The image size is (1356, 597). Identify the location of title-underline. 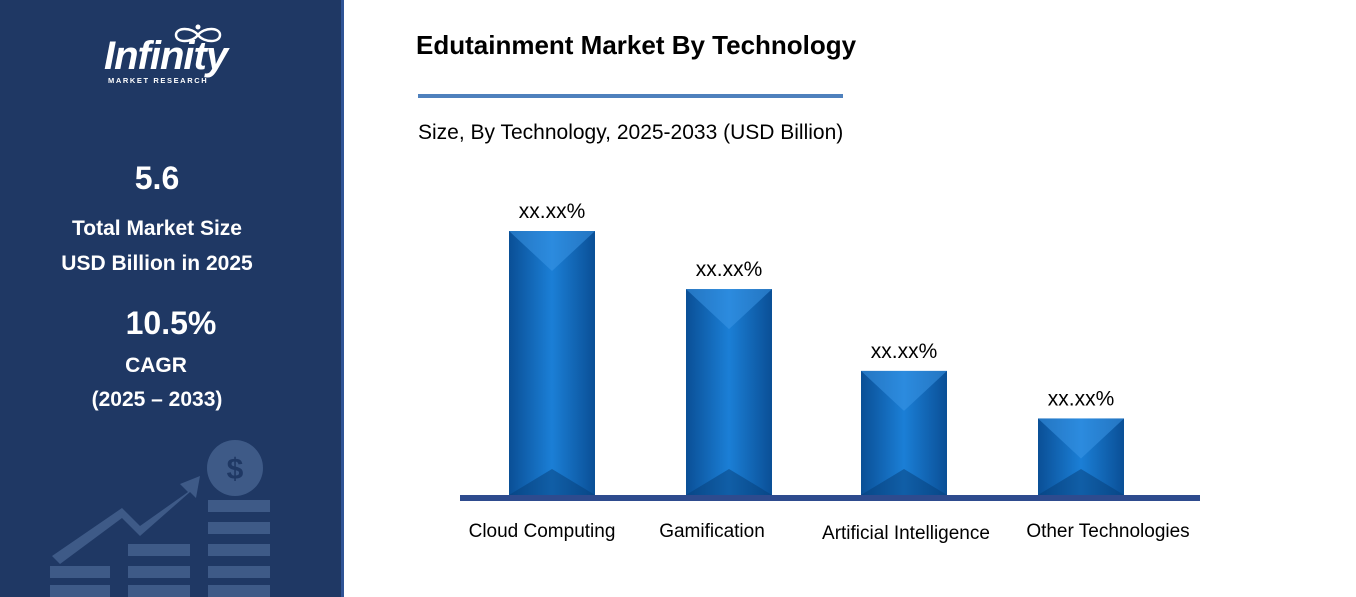
(630, 96).